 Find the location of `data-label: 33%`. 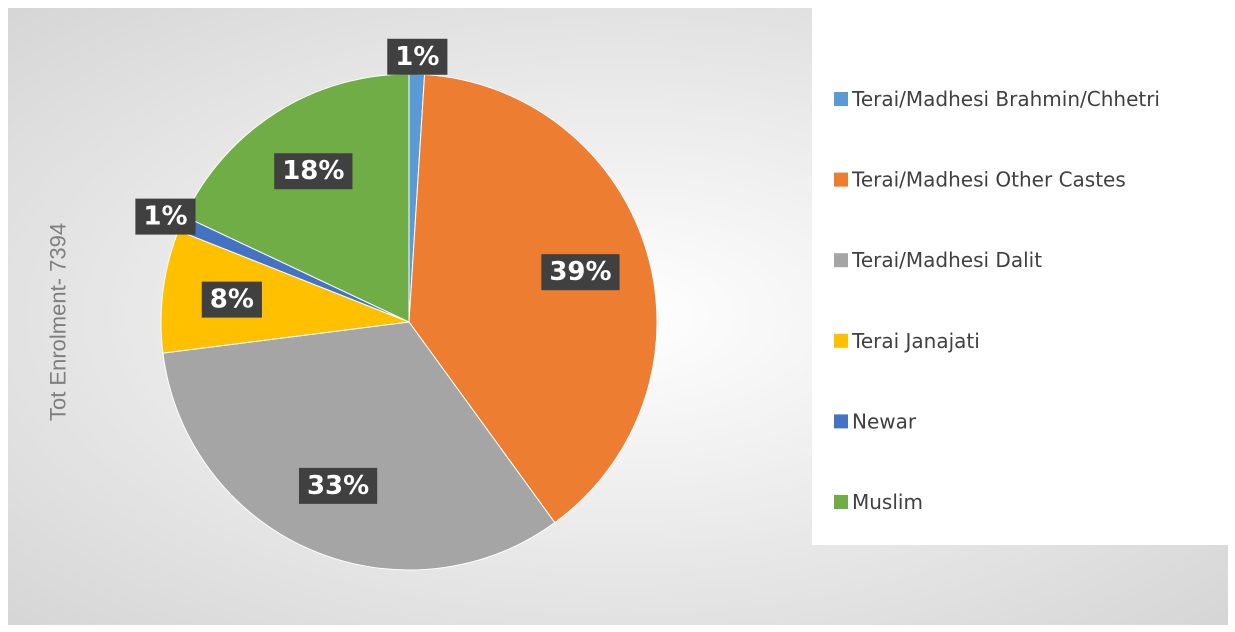

data-label: 33% is located at coordinates (338, 486).